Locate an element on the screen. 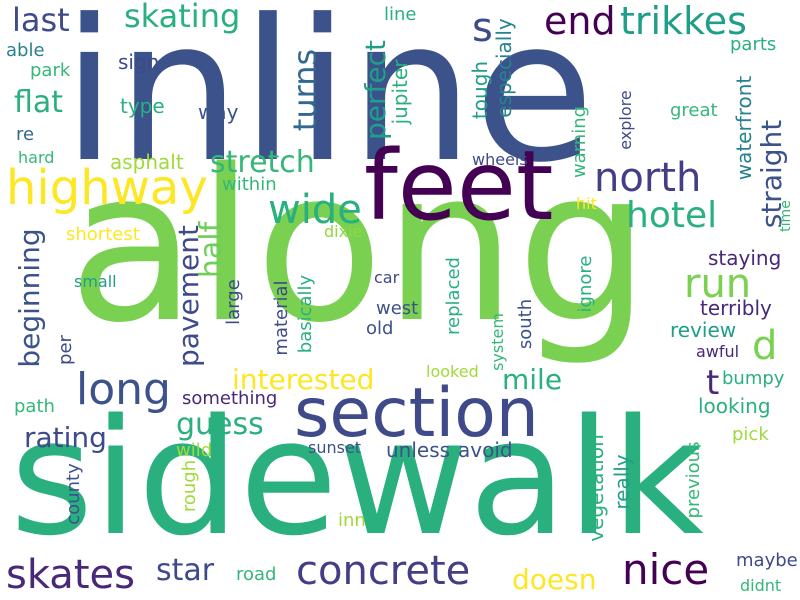 The height and width of the screenshot is (600, 800). word: vegetation is located at coordinates (596, 488).